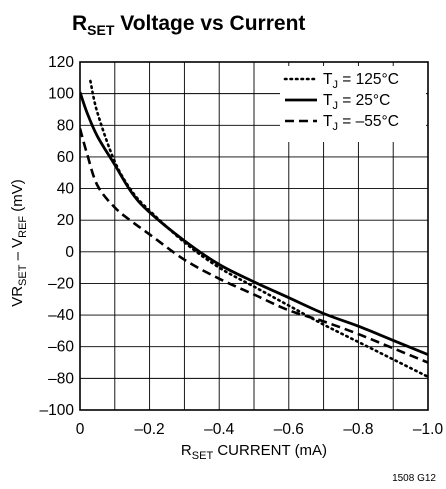 The height and width of the screenshot is (489, 446). I want to click on y-tick-label: 40, so click(66, 189).